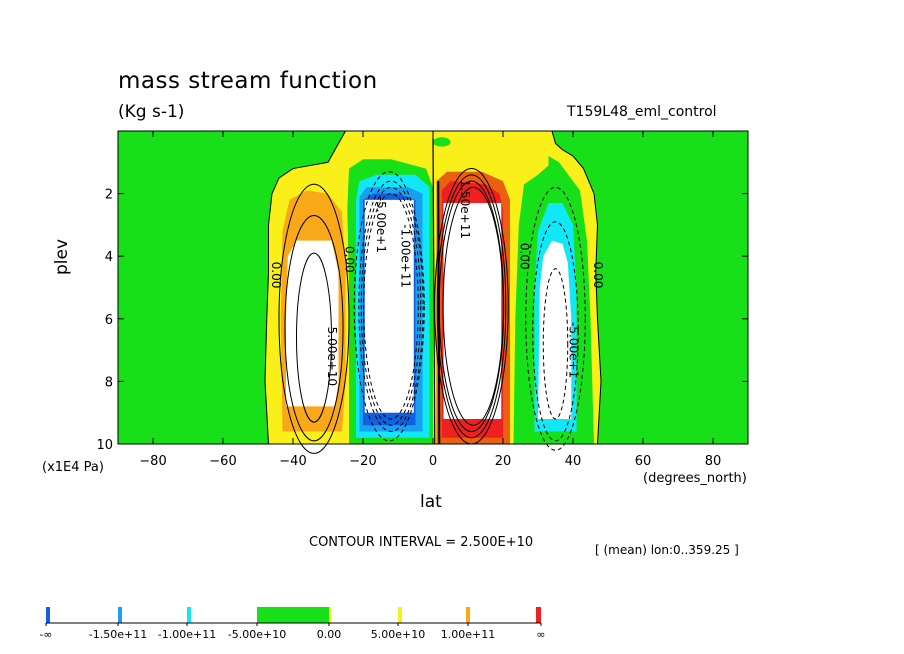 The width and height of the screenshot is (904, 654). What do you see at coordinates (642, 112) in the screenshot?
I see `dataset-label: T159L48_eml_control` at bounding box center [642, 112].